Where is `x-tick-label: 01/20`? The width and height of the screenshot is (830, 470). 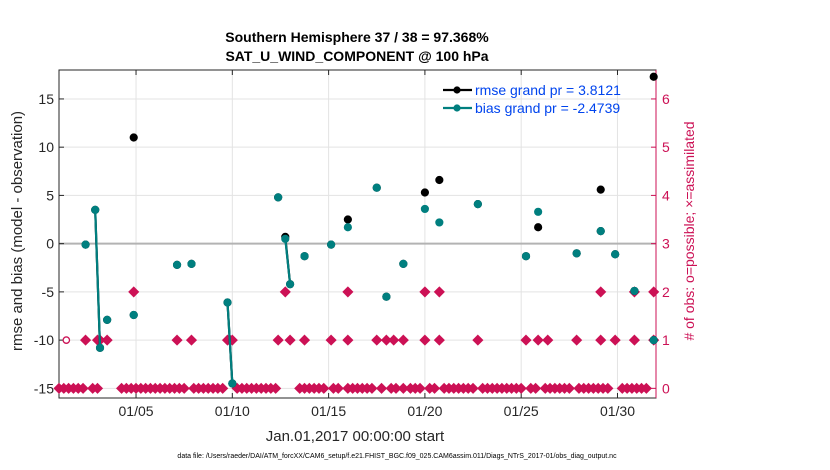 x-tick-label: 01/20 is located at coordinates (424, 411).